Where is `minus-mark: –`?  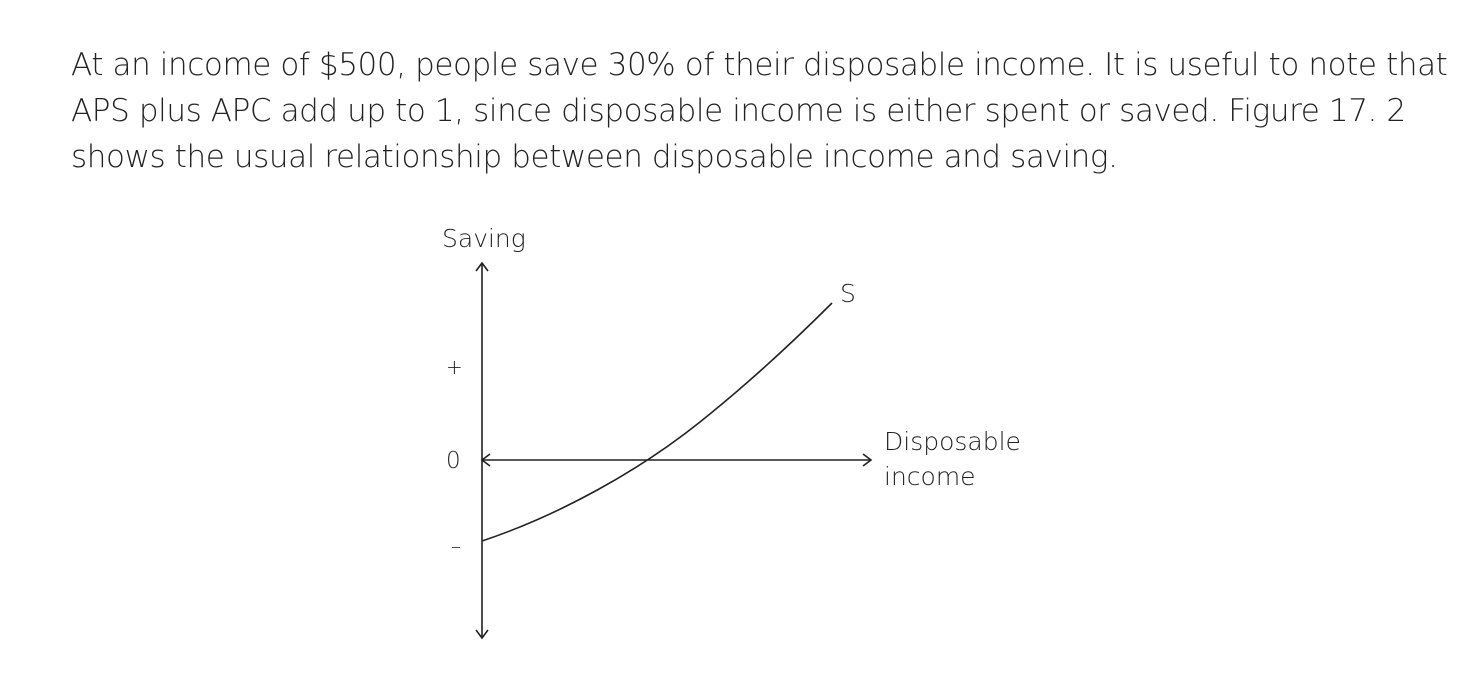
minus-mark: – is located at coordinates (456, 546).